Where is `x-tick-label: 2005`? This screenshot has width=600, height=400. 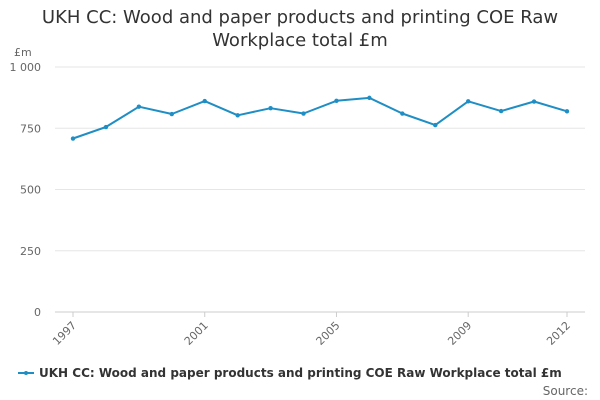
x-tick-label: 2005 is located at coordinates (328, 333).